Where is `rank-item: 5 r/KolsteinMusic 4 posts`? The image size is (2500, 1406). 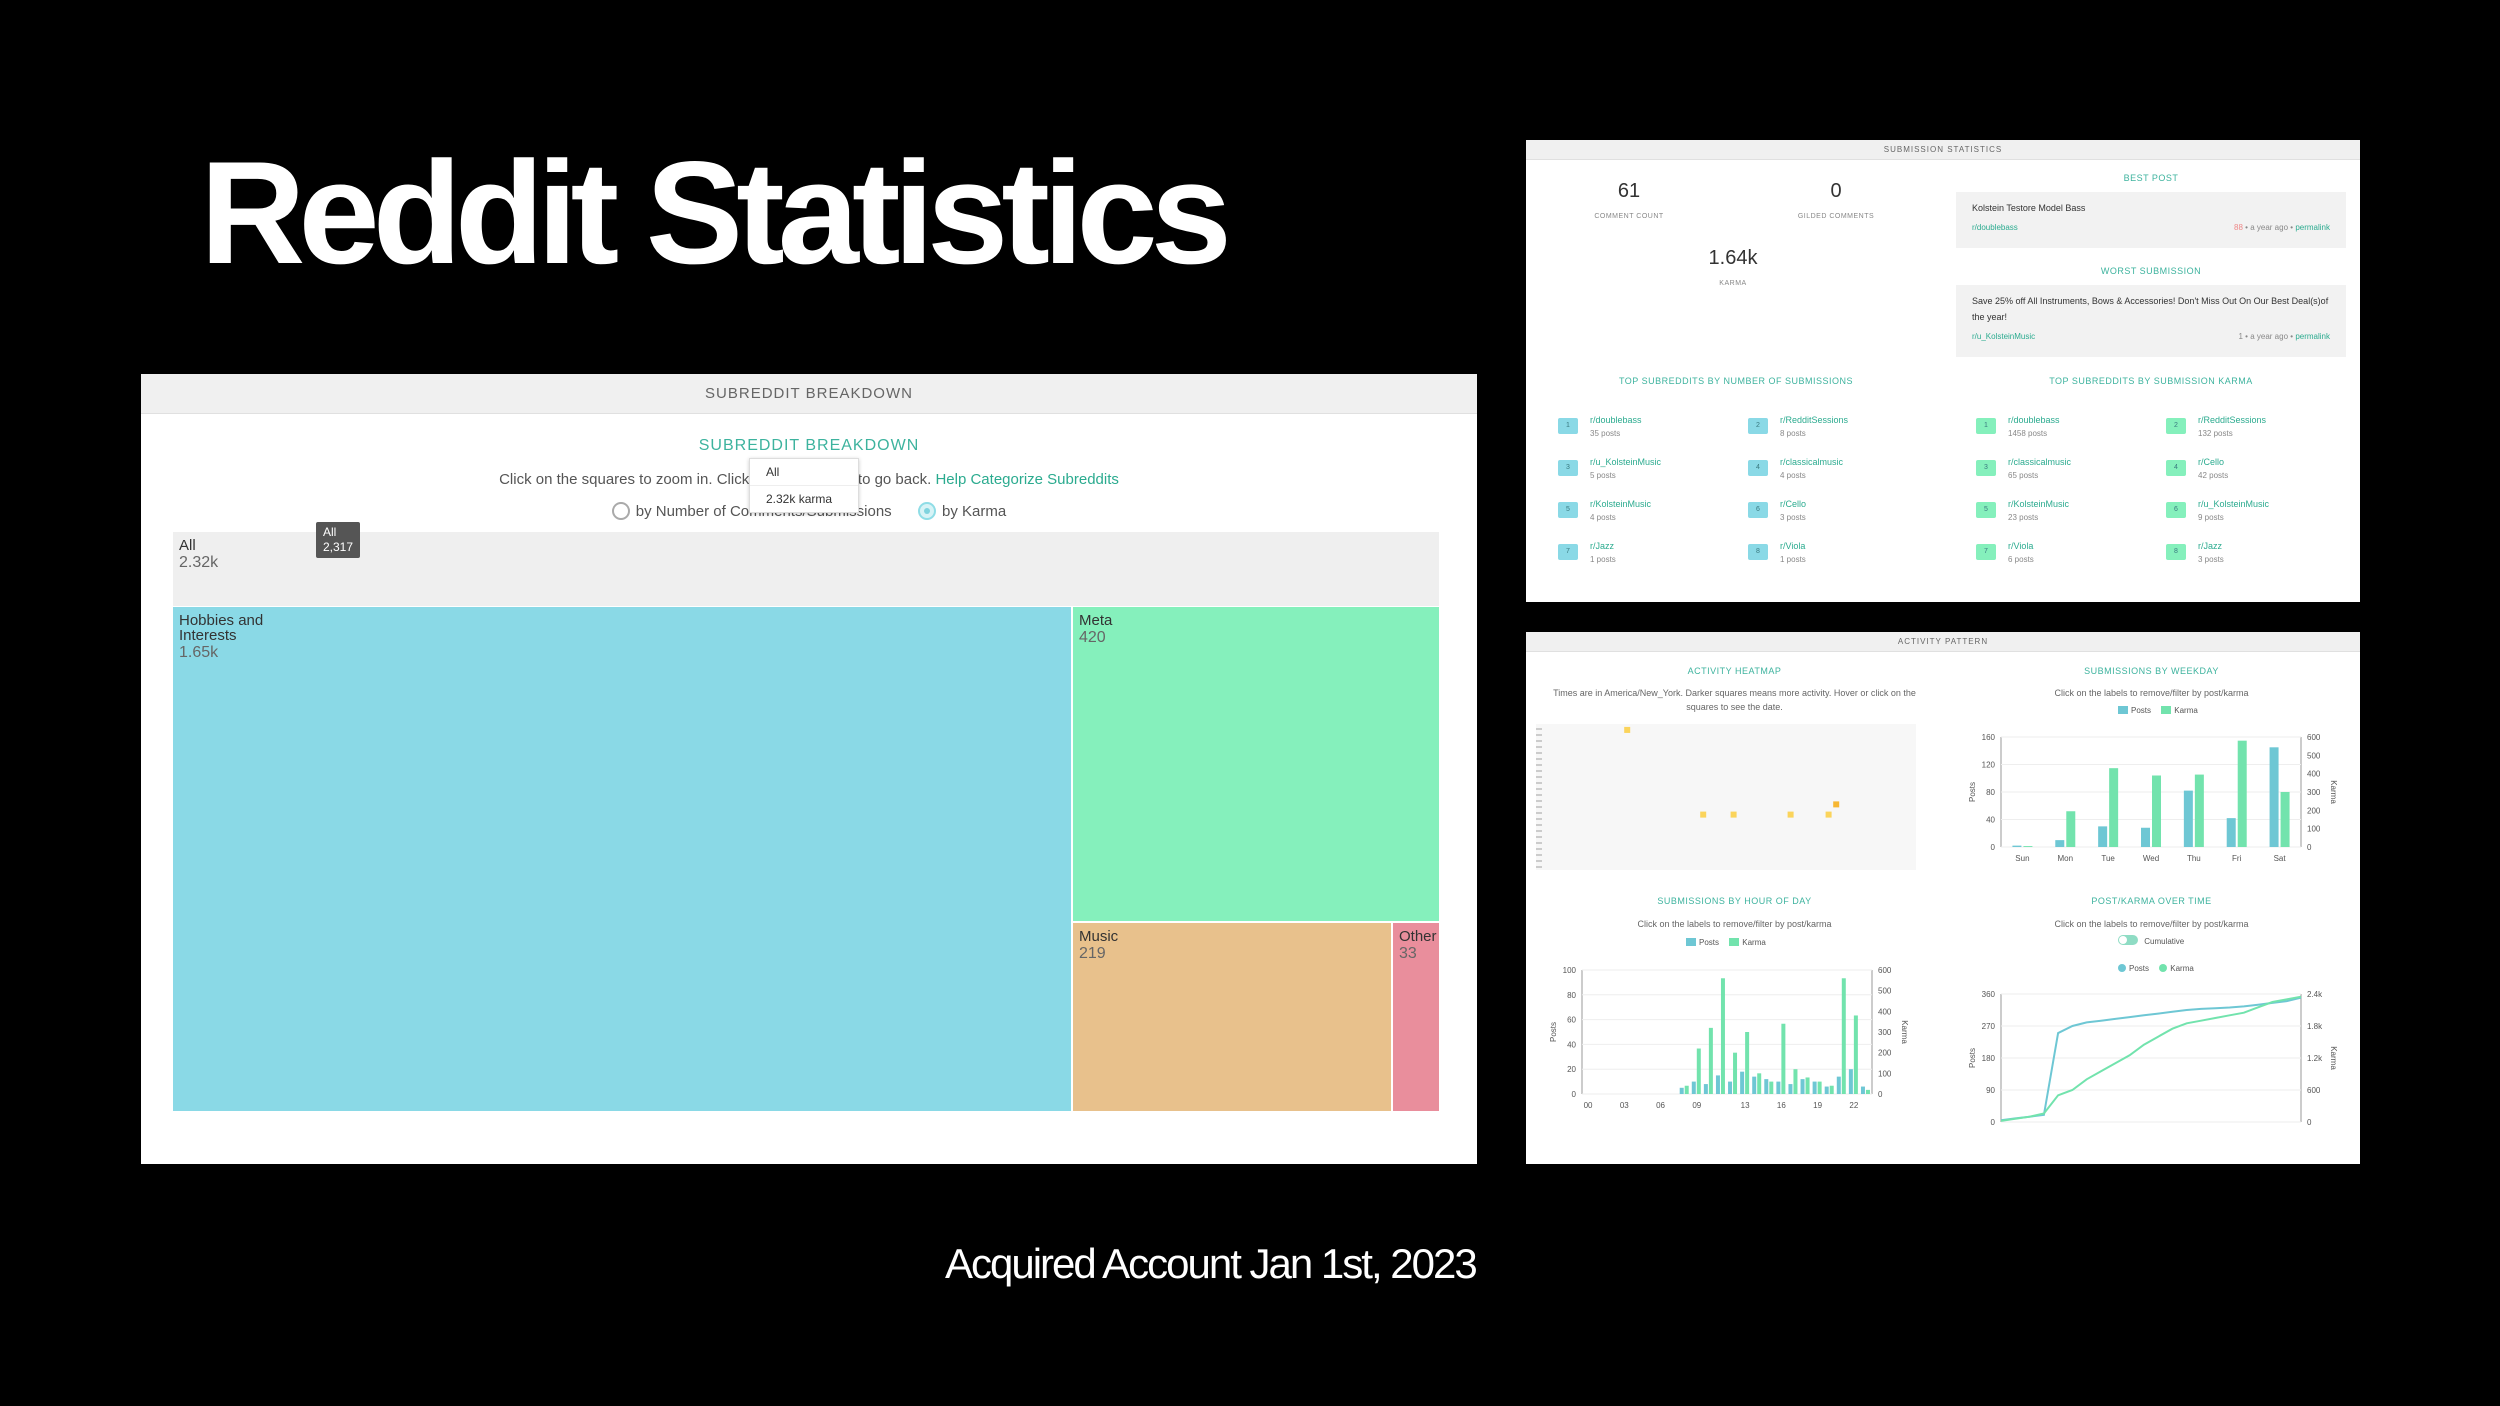 rank-item: 5 r/KolsteinMusic 4 posts is located at coordinates (1648, 513).